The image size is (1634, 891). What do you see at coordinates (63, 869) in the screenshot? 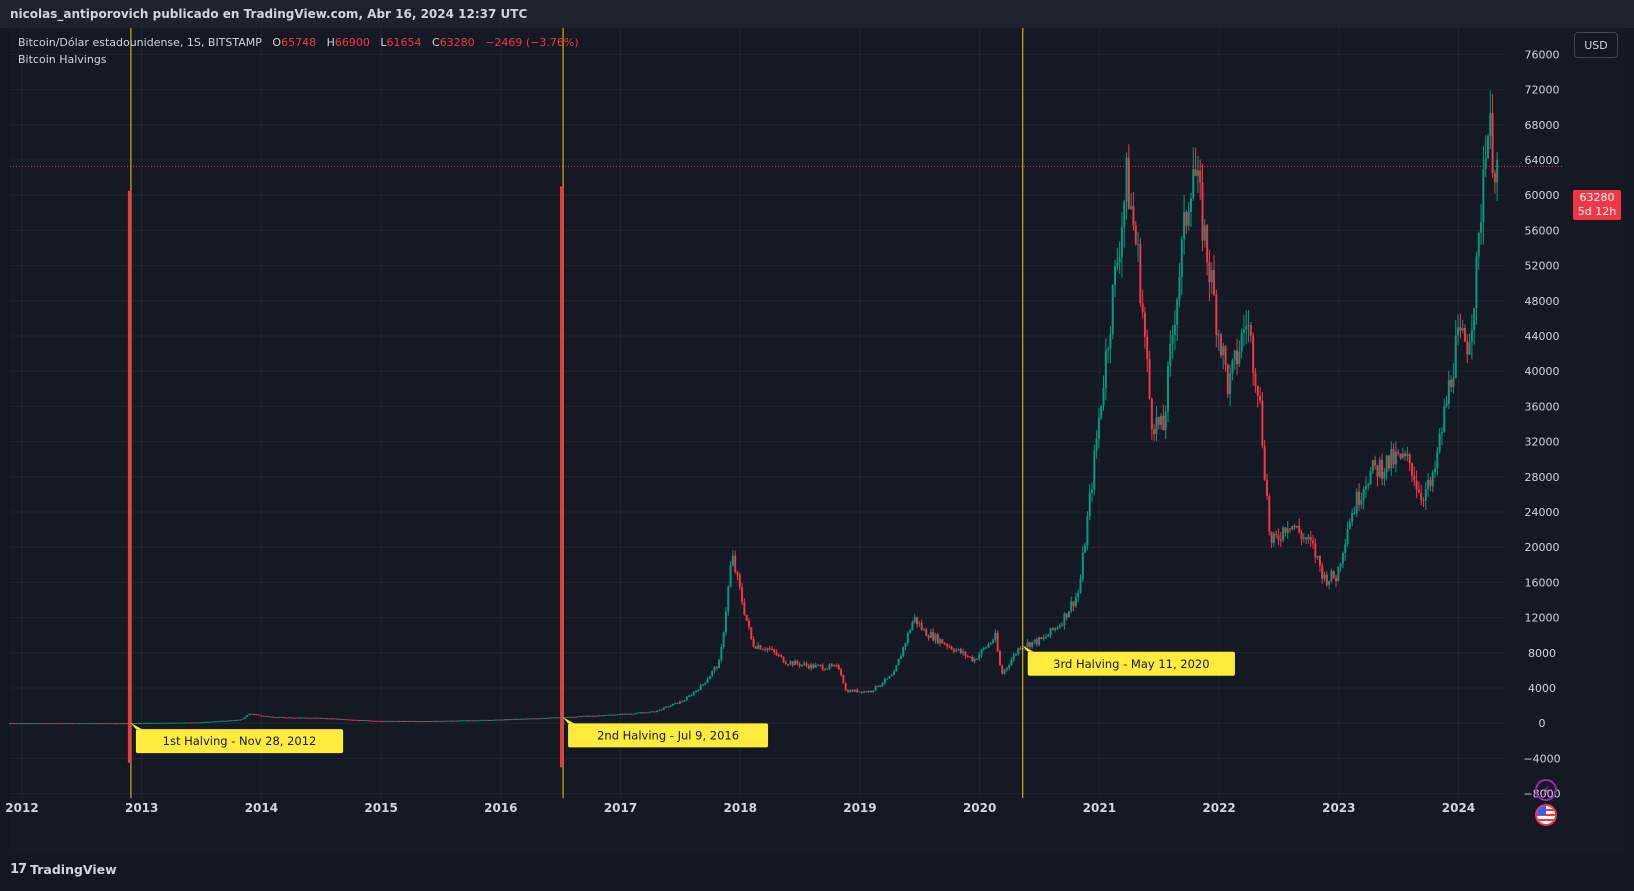
I see `tradingview-brand: 𝟭𝟳 TradingView` at bounding box center [63, 869].